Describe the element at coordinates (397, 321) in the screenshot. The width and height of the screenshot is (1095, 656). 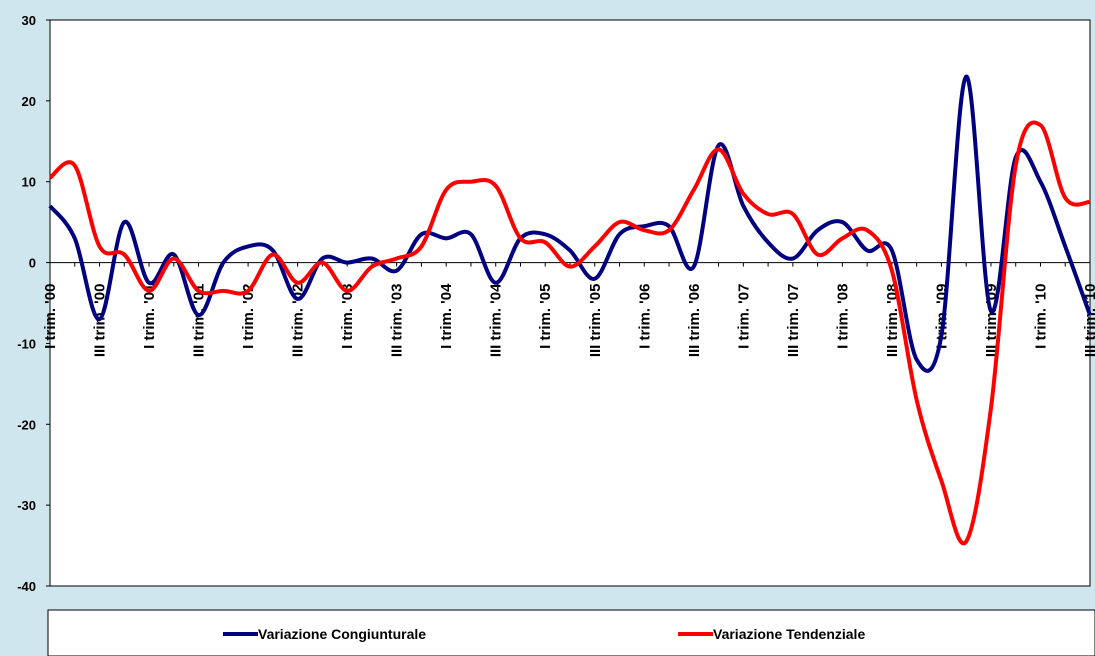
I see `x-tick-label: III trim. '03` at that location.